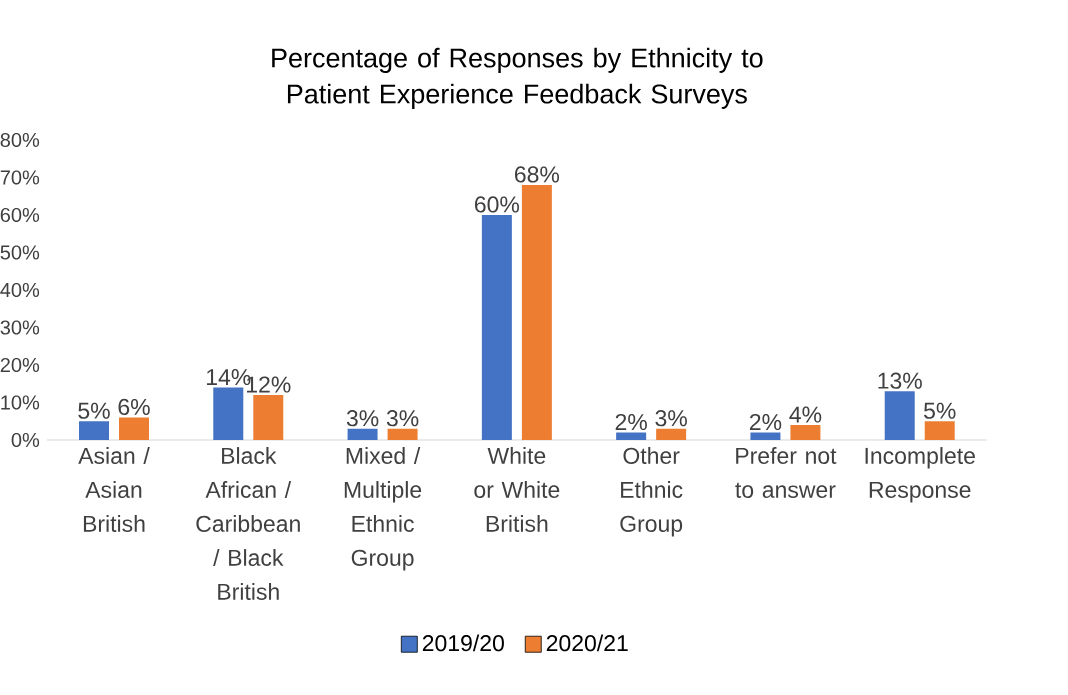 This screenshot has width=1068, height=695. What do you see at coordinates (134, 407) in the screenshot?
I see `data-label: 6%` at bounding box center [134, 407].